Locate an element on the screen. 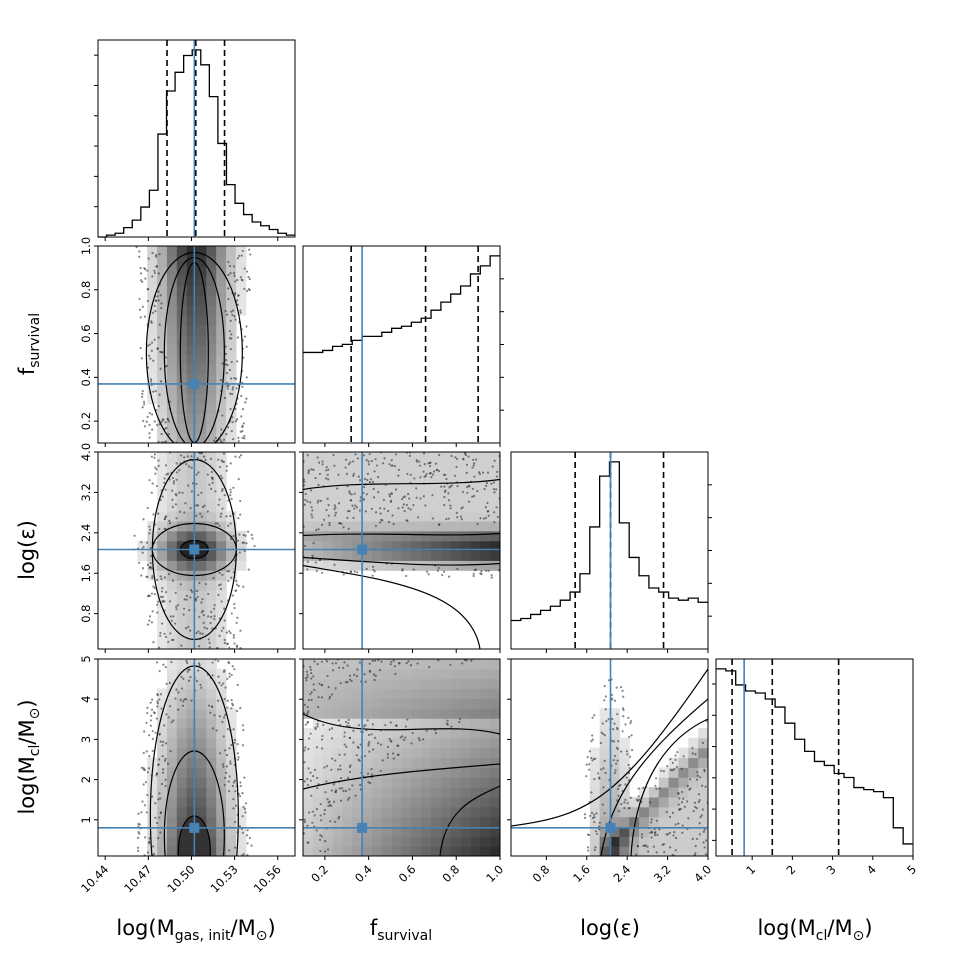 Image resolution: width=954 pixels, height=954 pixels. histogram-step-mcl is located at coordinates (814, 756).